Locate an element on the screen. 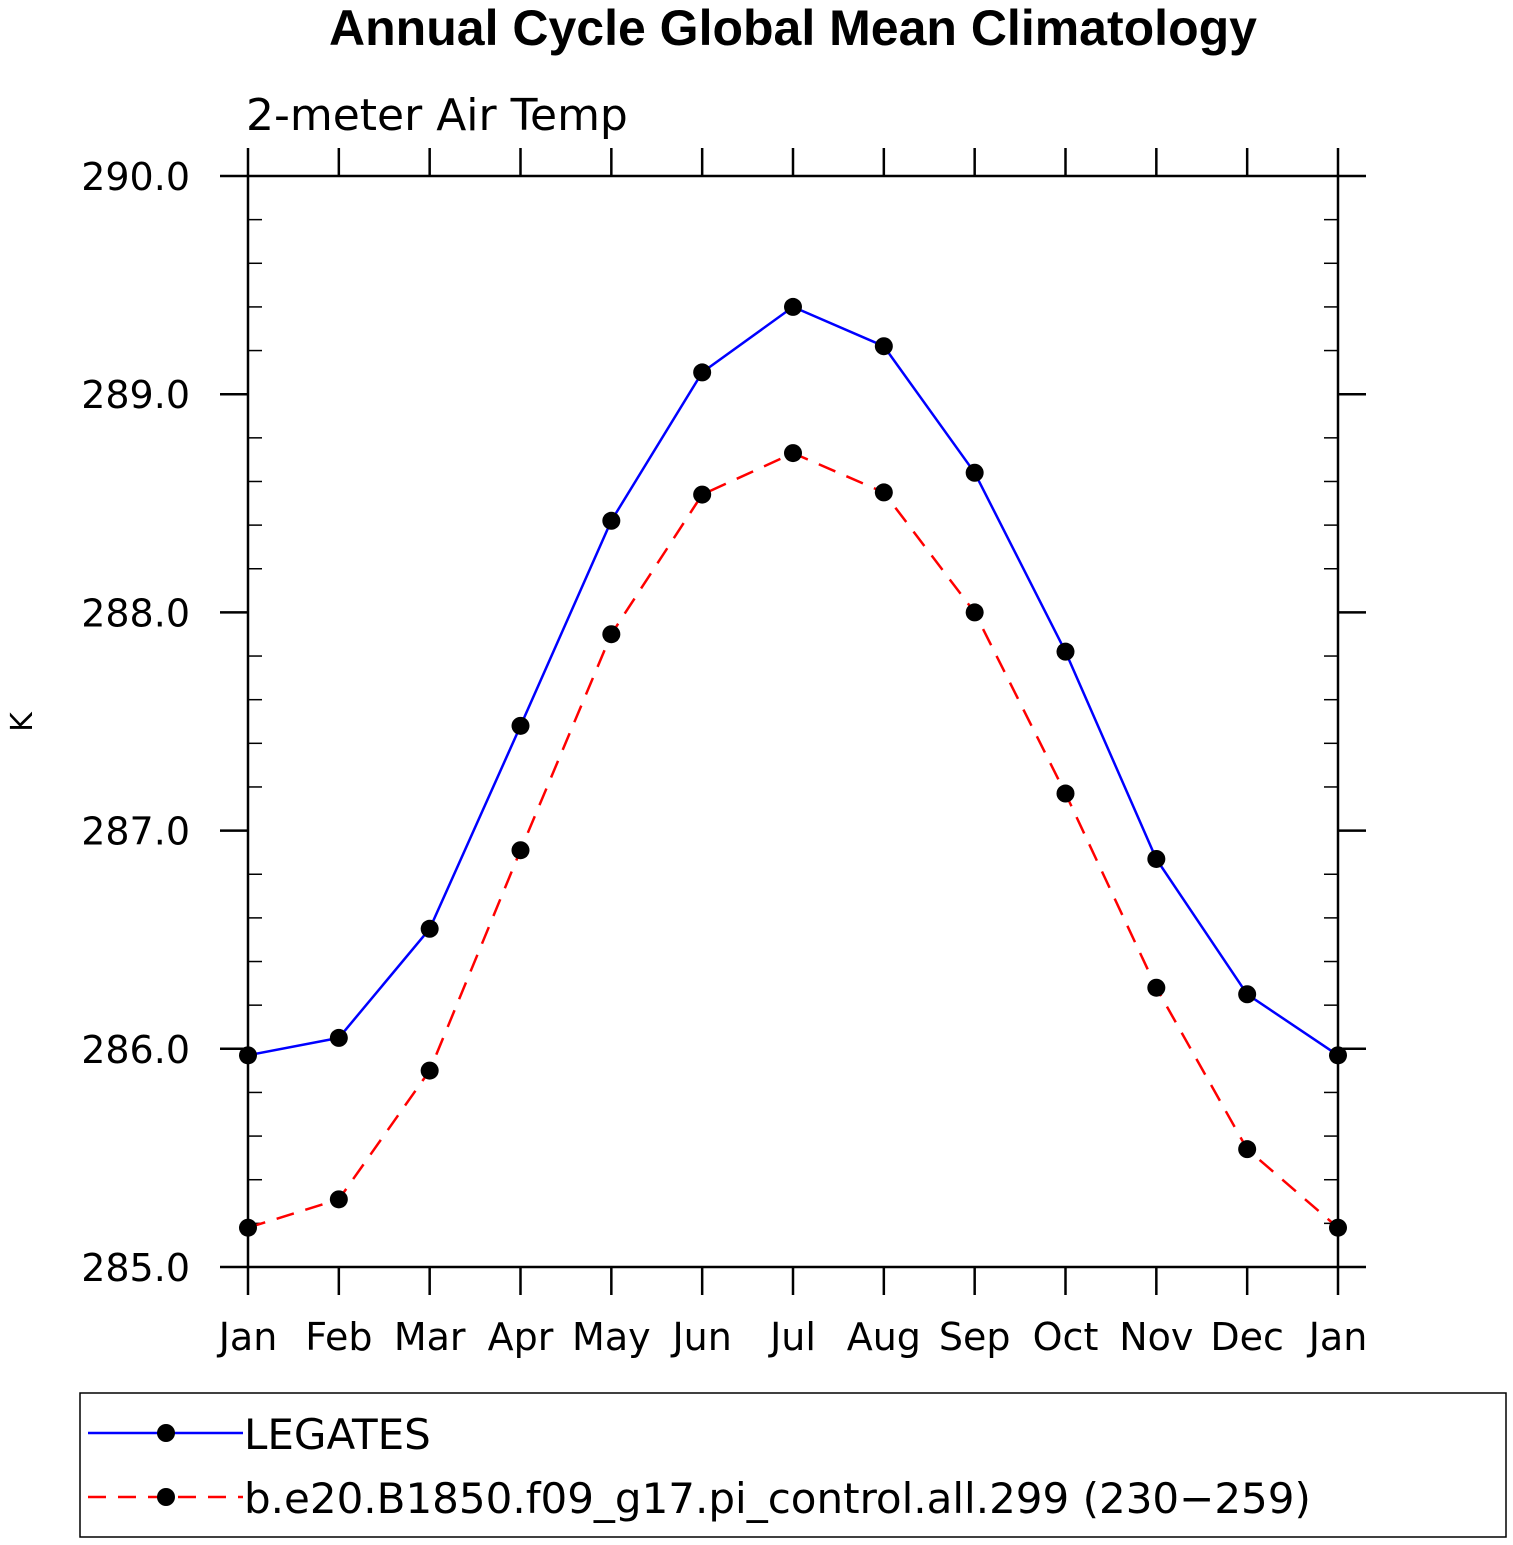  legend-marker-model is located at coordinates (166, 1497).